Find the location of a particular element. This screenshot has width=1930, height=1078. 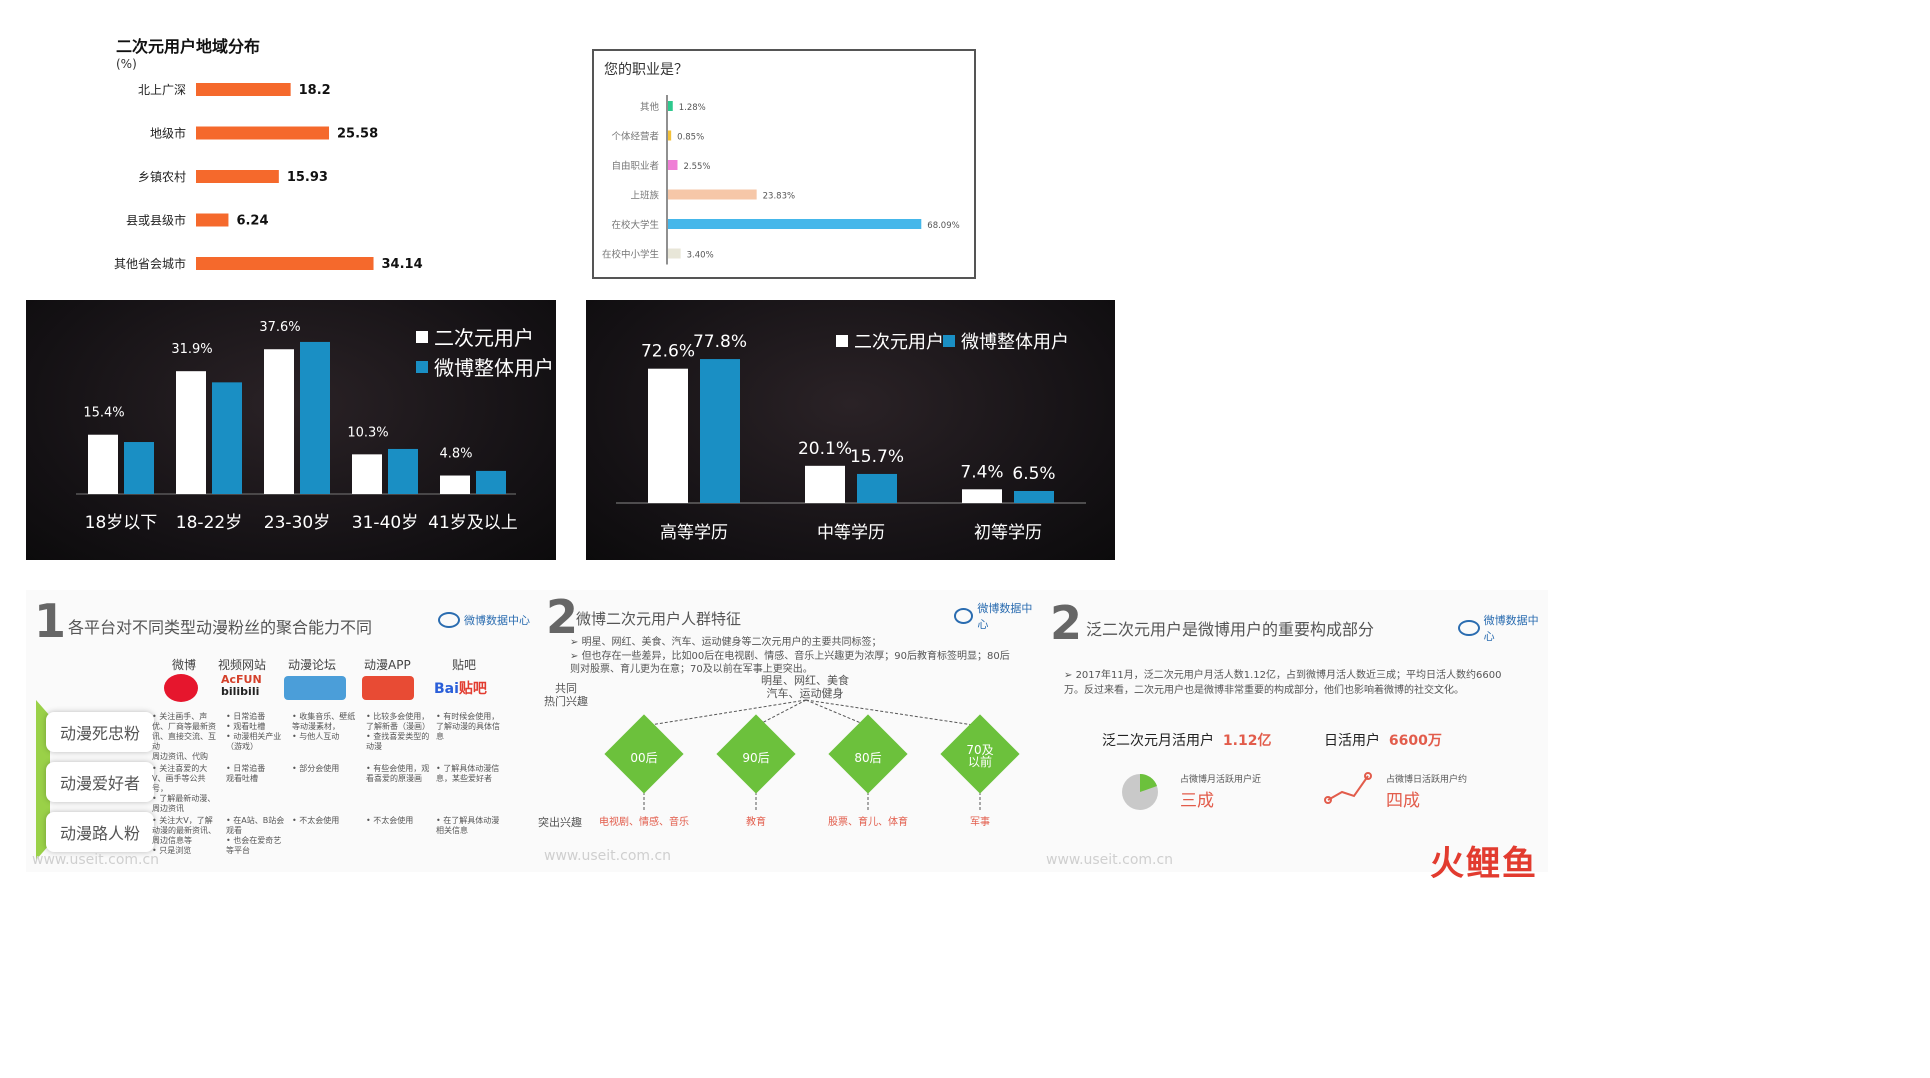

weibo-eye-icon is located at coordinates (449, 620).